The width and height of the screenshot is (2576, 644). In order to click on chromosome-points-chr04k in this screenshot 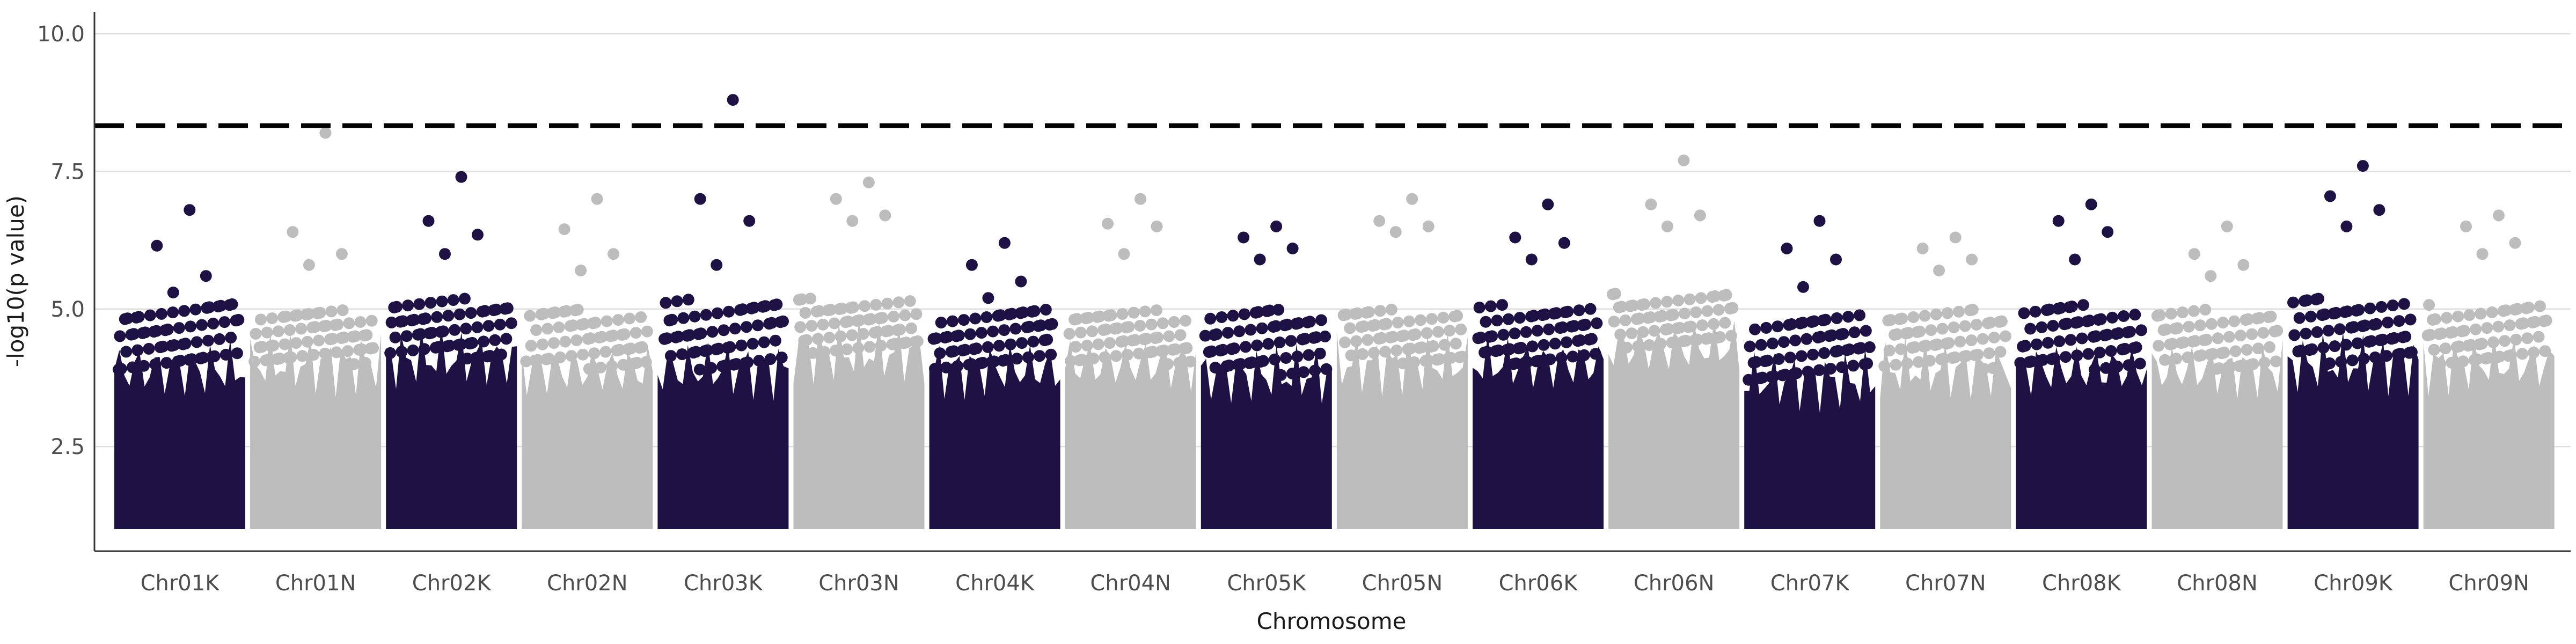, I will do `click(992, 339)`.